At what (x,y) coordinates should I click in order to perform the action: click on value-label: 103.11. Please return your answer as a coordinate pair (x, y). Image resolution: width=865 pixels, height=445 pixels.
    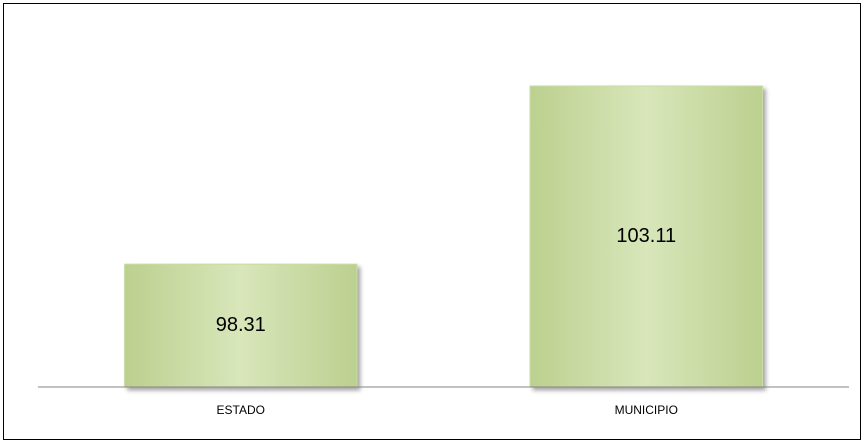
    Looking at the image, I should click on (646, 236).